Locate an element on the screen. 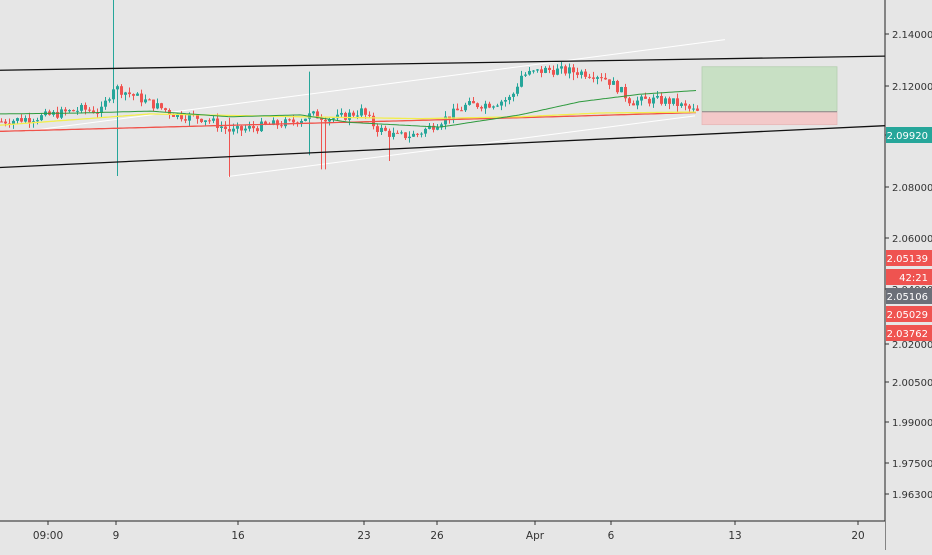 The width and height of the screenshot is (932, 555). trendline-lower is located at coordinates (443, 147).